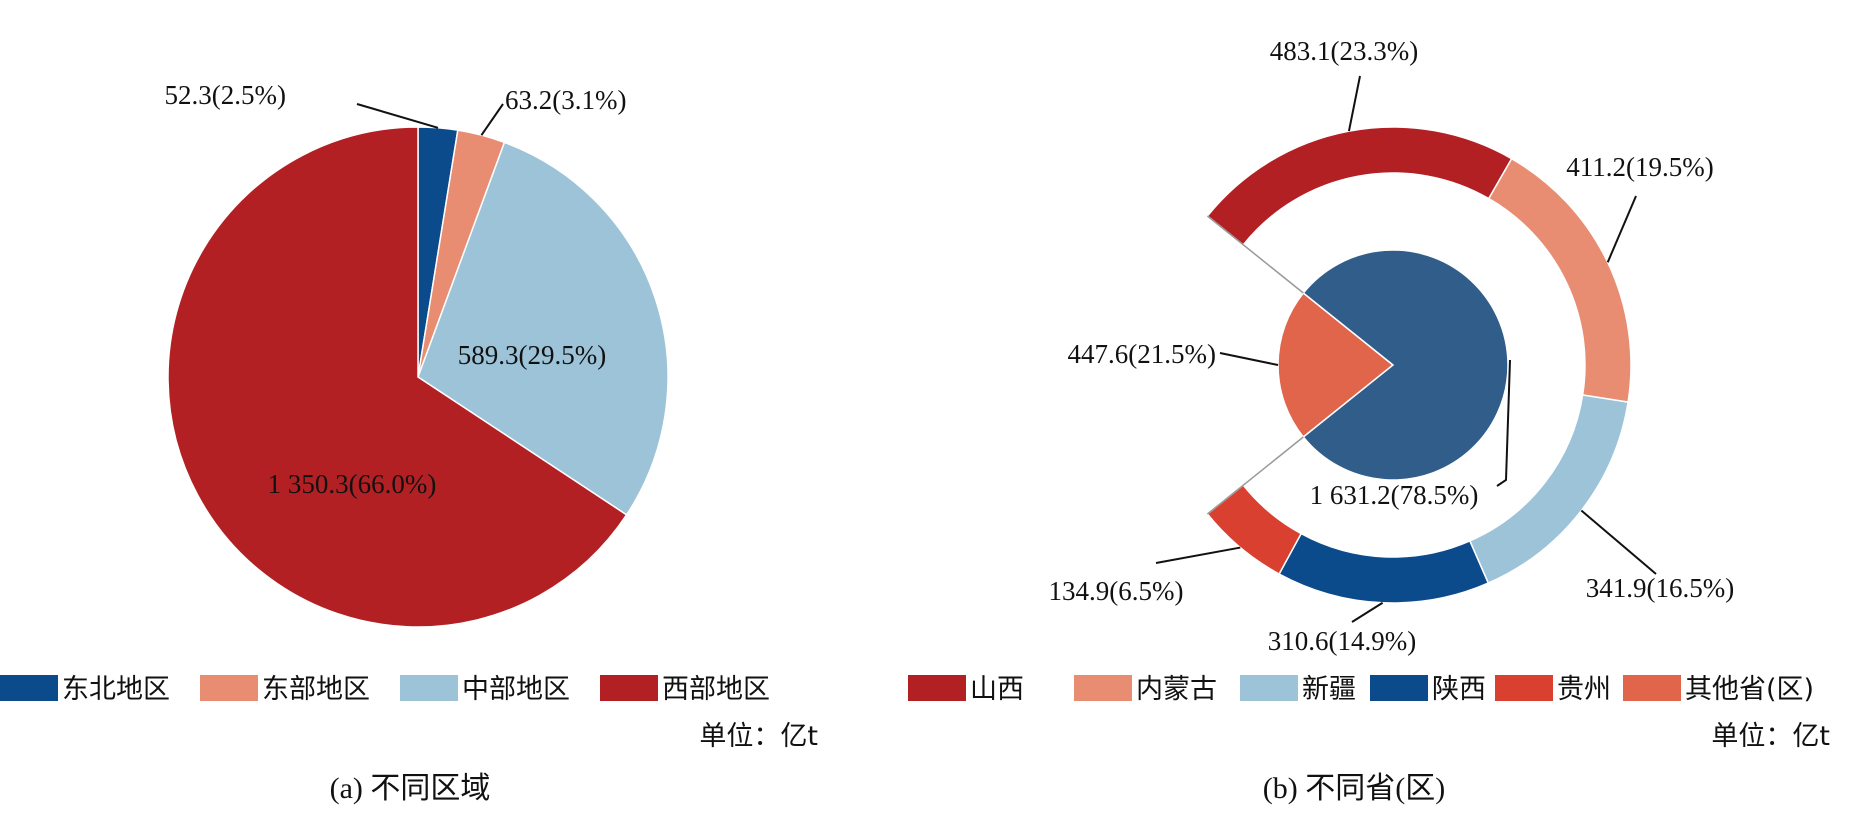 The height and width of the screenshot is (836, 1850). Describe the element at coordinates (532, 355) in the screenshot. I see `data-label-3: 589.3(29.5%)` at that location.